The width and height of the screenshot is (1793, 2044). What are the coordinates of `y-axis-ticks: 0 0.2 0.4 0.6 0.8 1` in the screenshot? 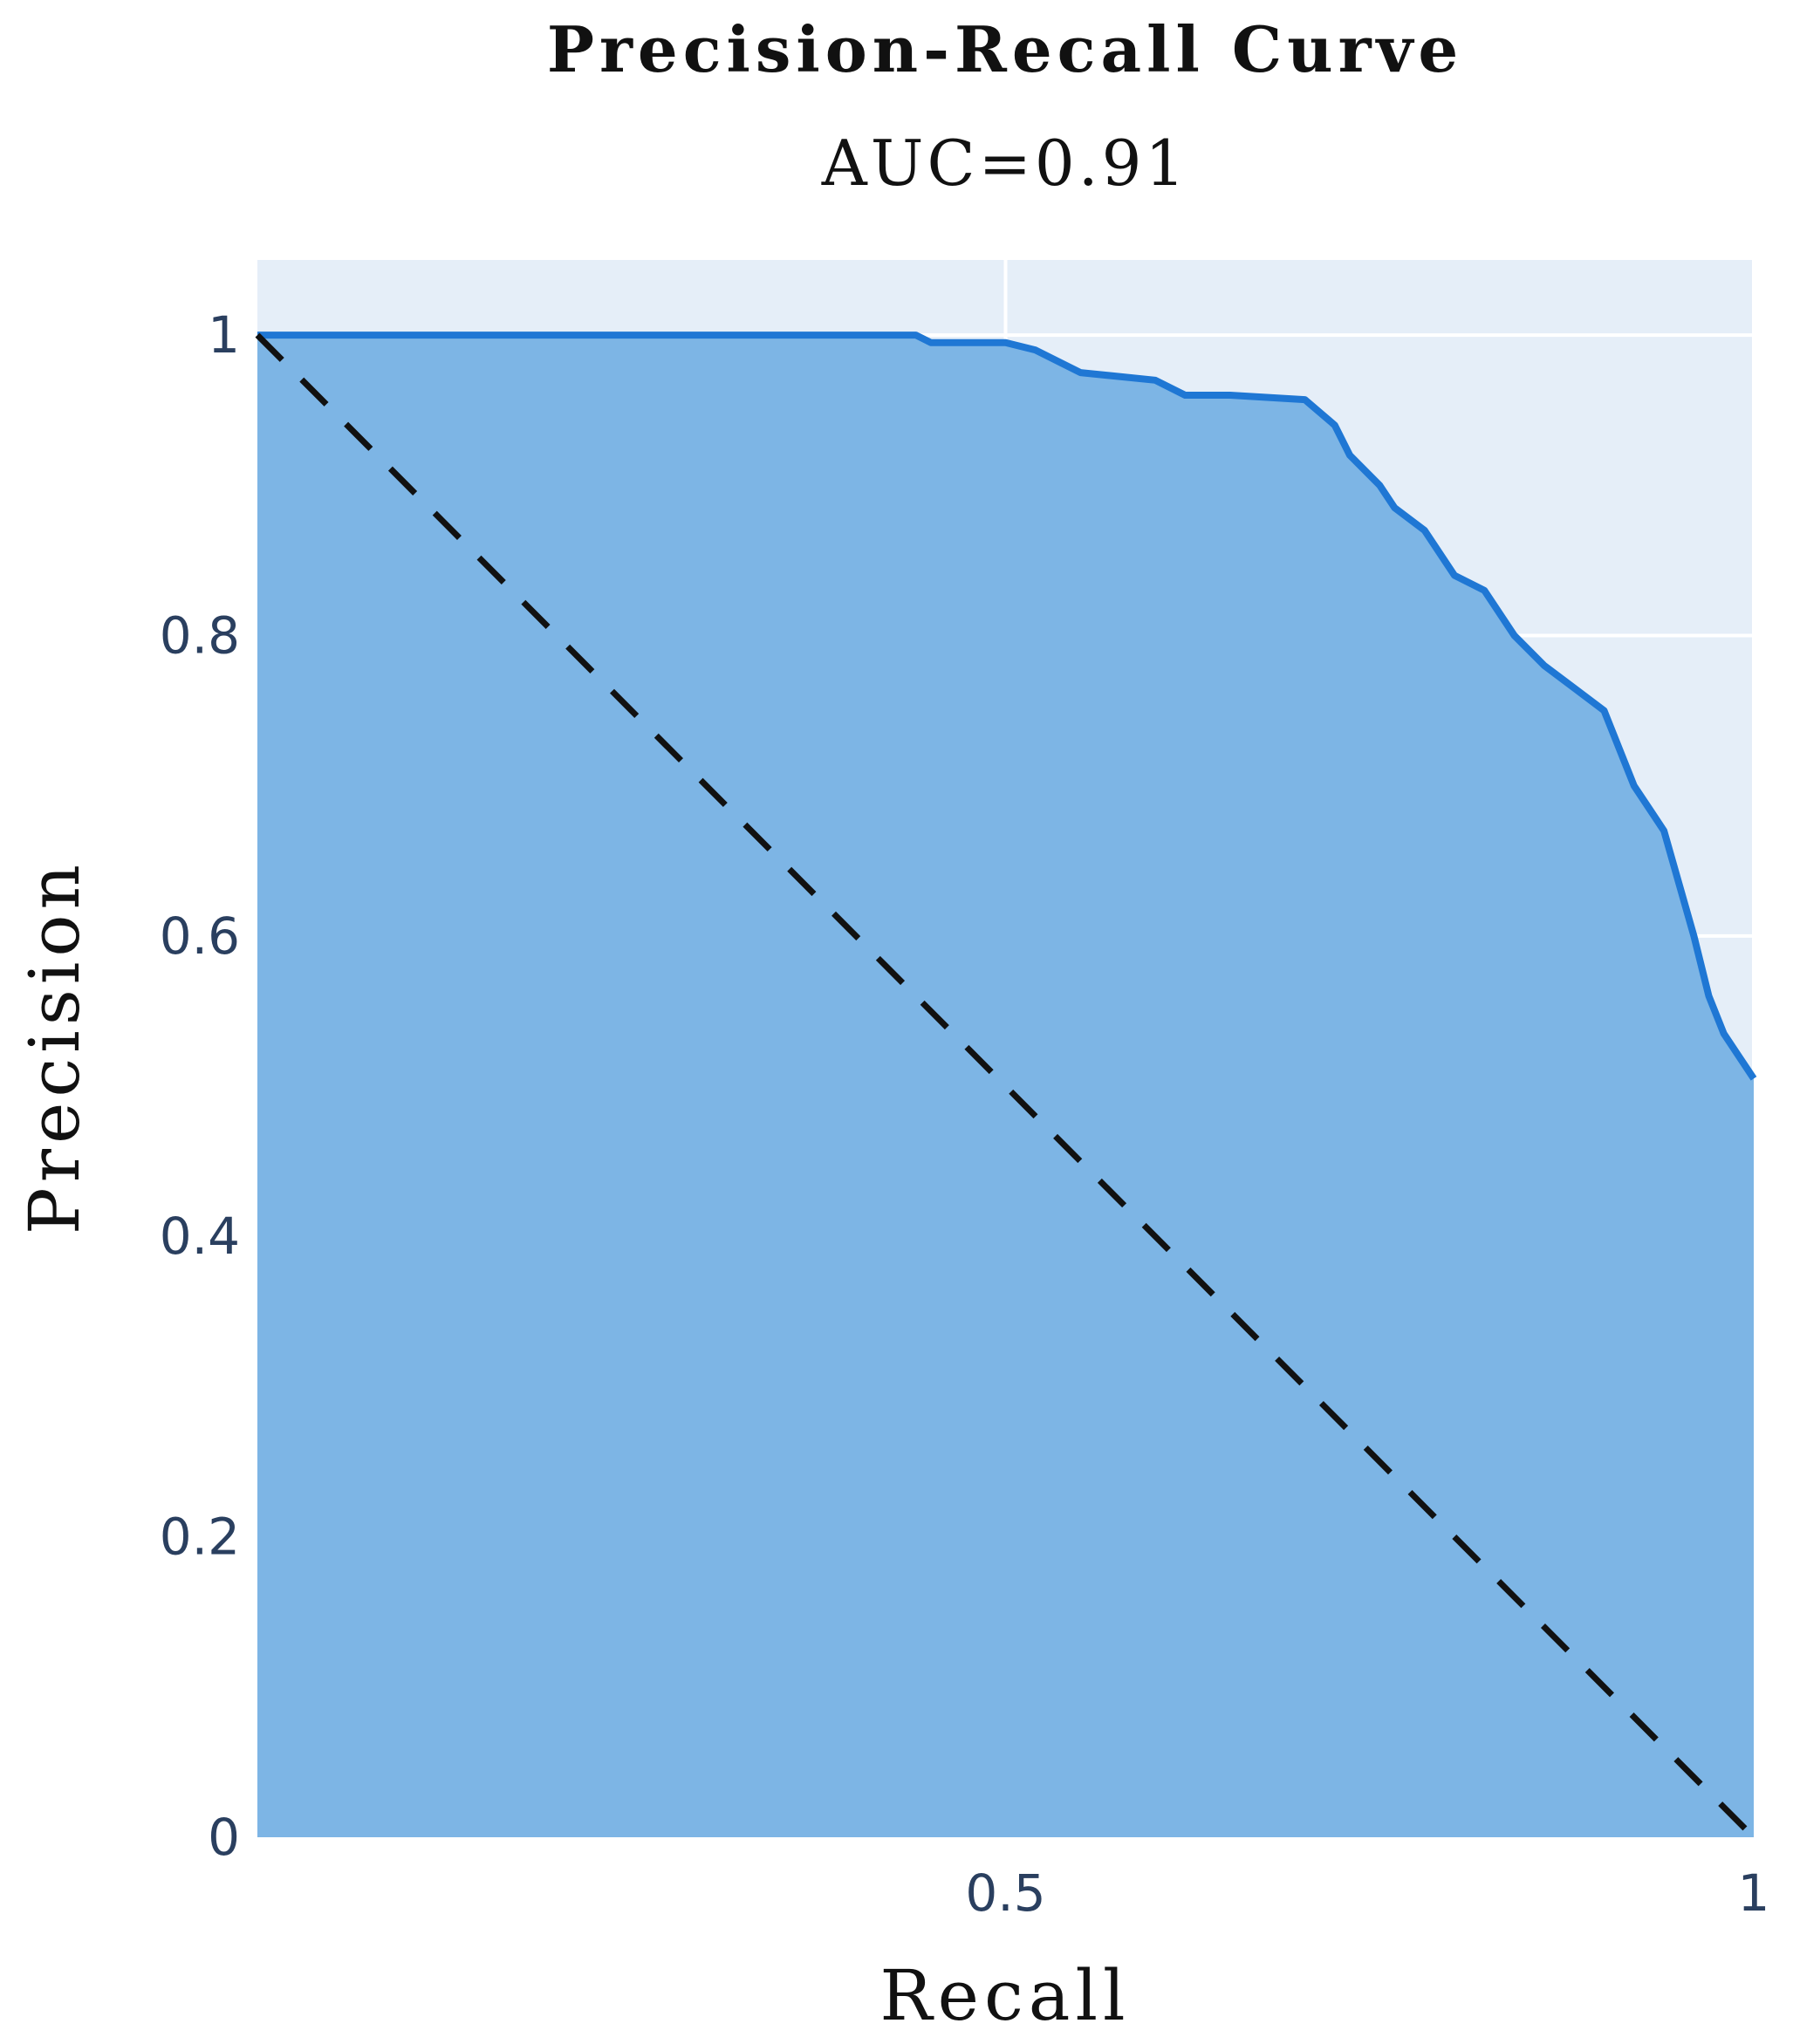 It's located at (200, 1086).